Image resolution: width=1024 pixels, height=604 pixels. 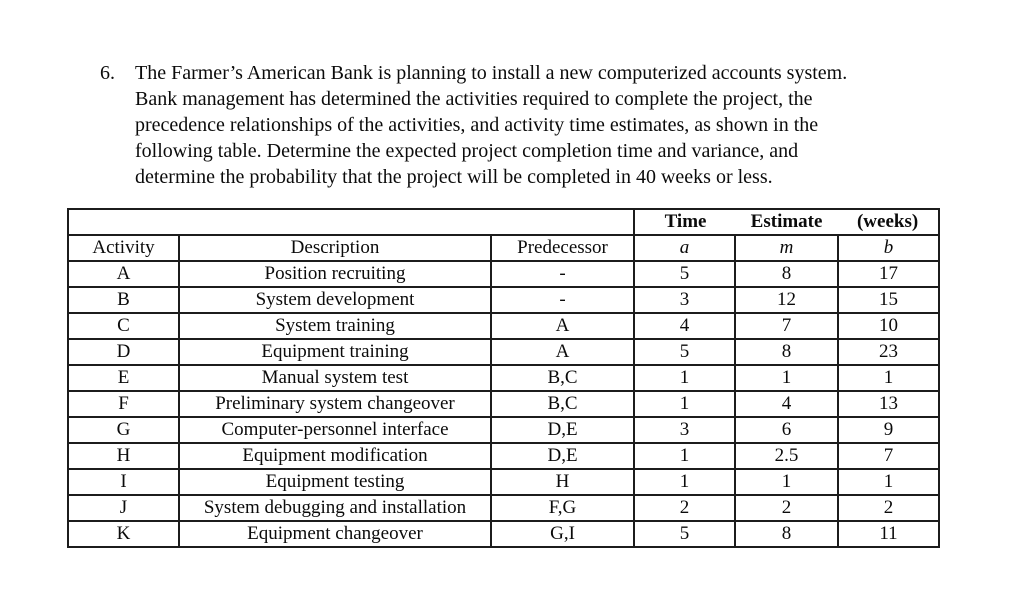 I want to click on cell-a: 2, so click(x=685, y=508).